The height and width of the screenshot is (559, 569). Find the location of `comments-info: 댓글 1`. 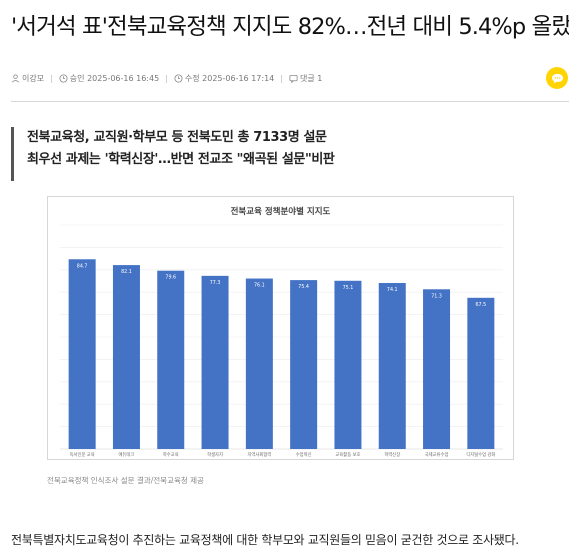

comments-info: 댓글 1 is located at coordinates (305, 78).